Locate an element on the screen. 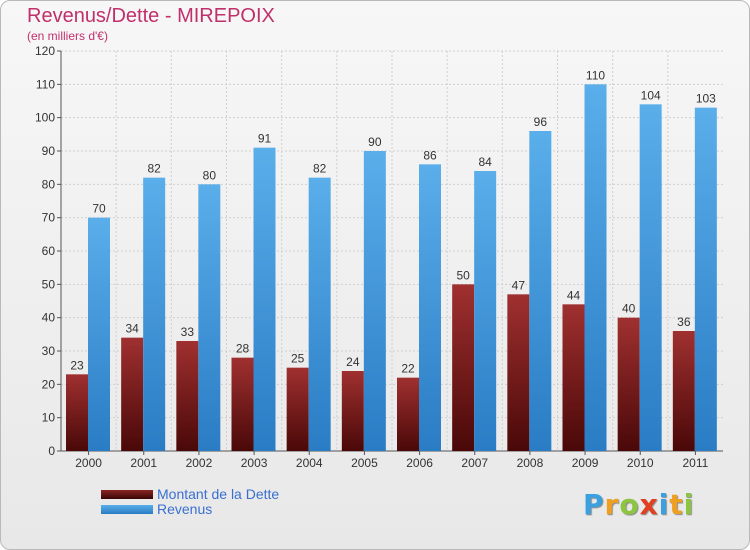 This screenshot has width=750, height=550. data-label-dette: 50 is located at coordinates (463, 275).